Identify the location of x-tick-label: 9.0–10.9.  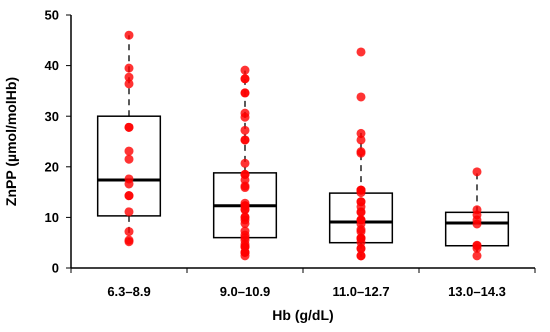
(245, 291).